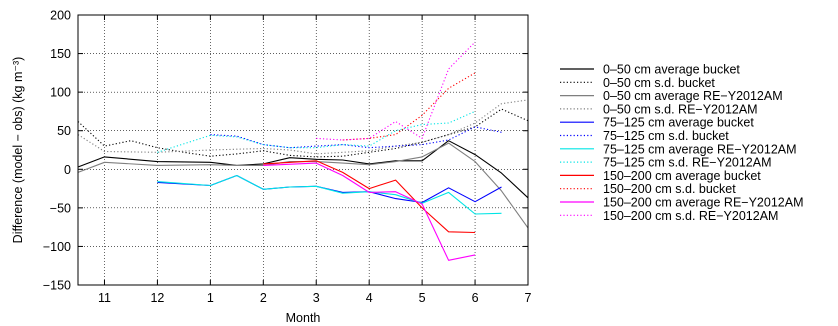 Image resolution: width=838 pixels, height=326 pixels. I want to click on y-tick-label: 150, so click(60, 54).